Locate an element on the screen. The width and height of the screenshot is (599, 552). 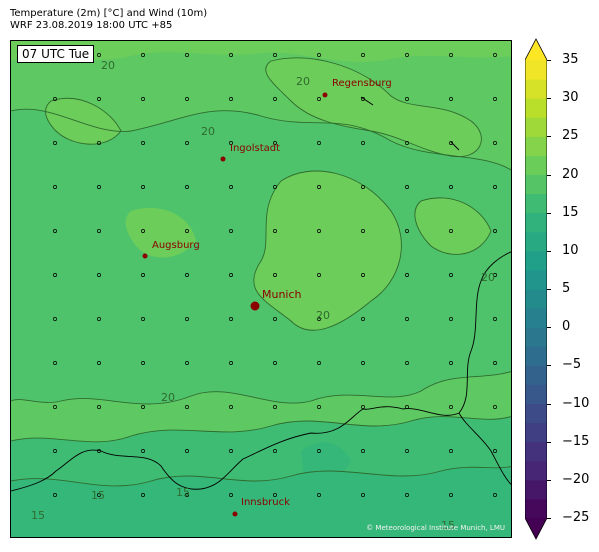
city-marker-ingolstadt is located at coordinates (223, 159).